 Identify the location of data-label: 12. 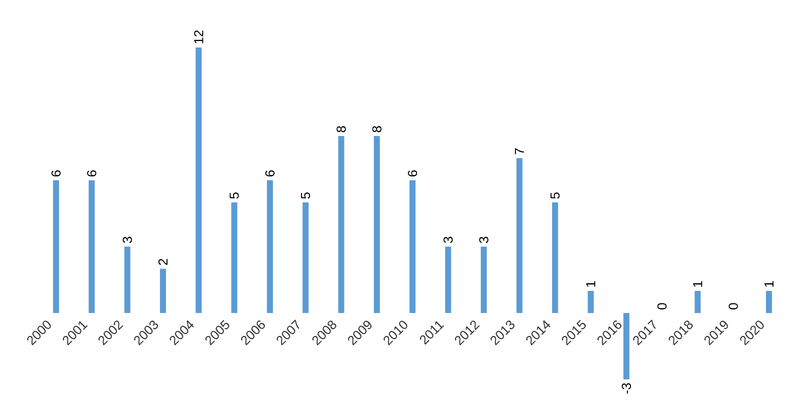
(199, 37).